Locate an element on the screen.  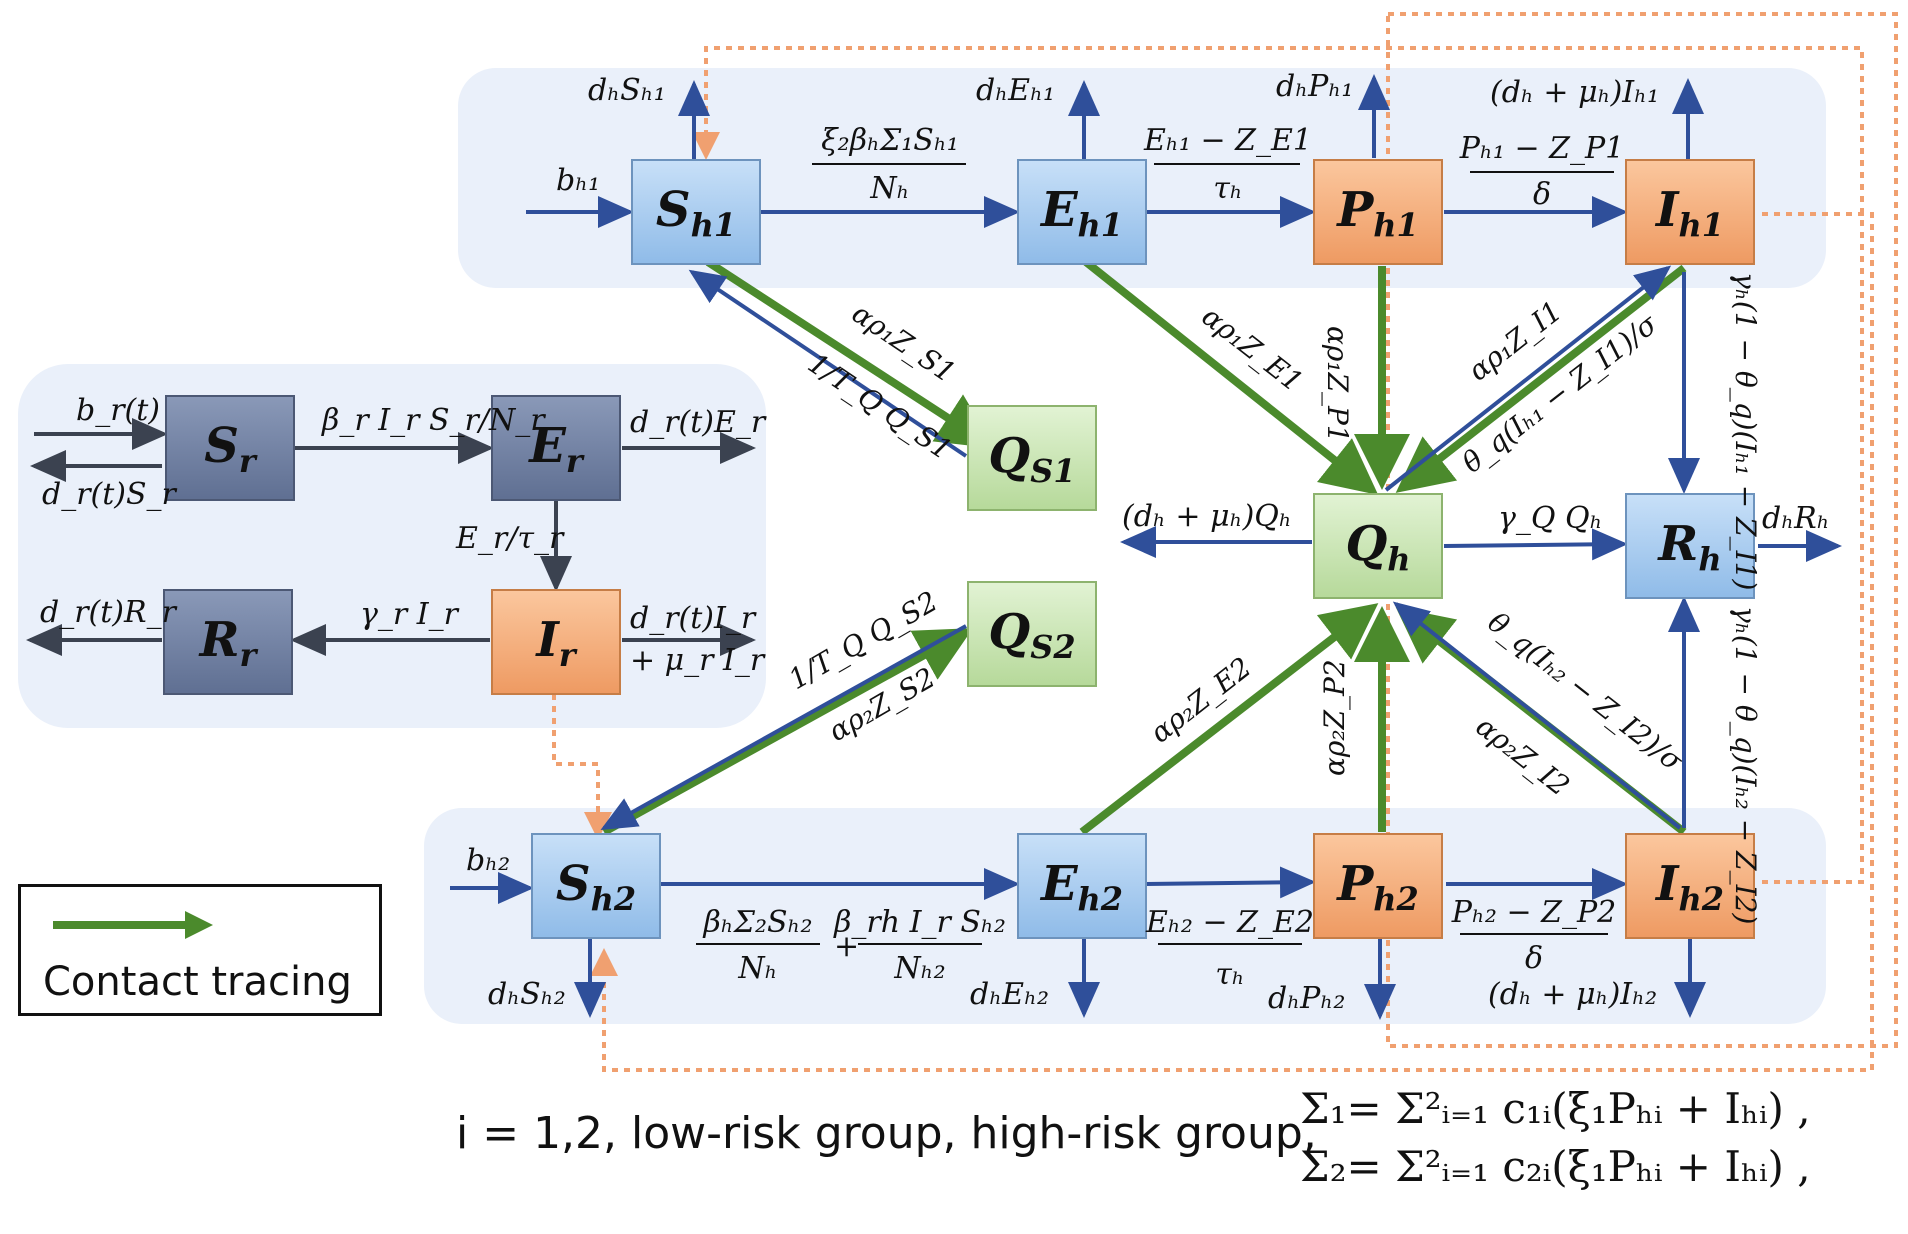
label-gIh2: γₕ(1 − θ_q)(Iₕ₂ − Z_I2) is located at coordinates (1745, 765).